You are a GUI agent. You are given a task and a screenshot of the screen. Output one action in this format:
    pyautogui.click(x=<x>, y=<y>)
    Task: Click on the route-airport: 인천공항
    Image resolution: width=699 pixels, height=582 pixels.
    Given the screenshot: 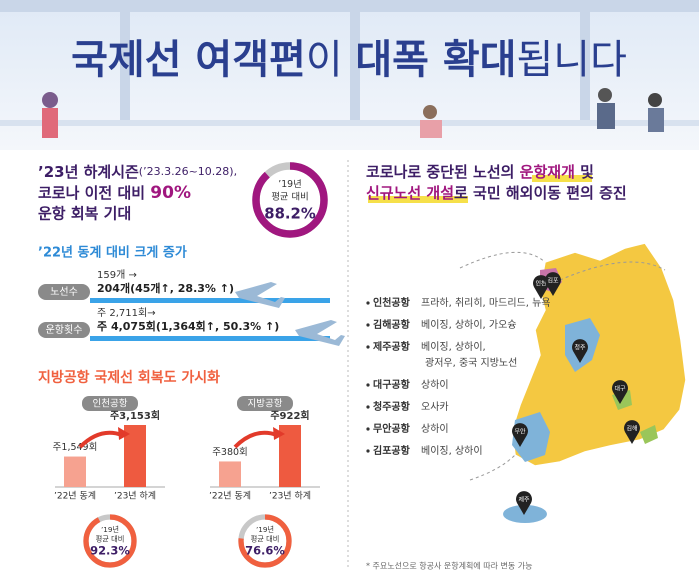 What is the action you would take?
    pyautogui.click(x=392, y=302)
    